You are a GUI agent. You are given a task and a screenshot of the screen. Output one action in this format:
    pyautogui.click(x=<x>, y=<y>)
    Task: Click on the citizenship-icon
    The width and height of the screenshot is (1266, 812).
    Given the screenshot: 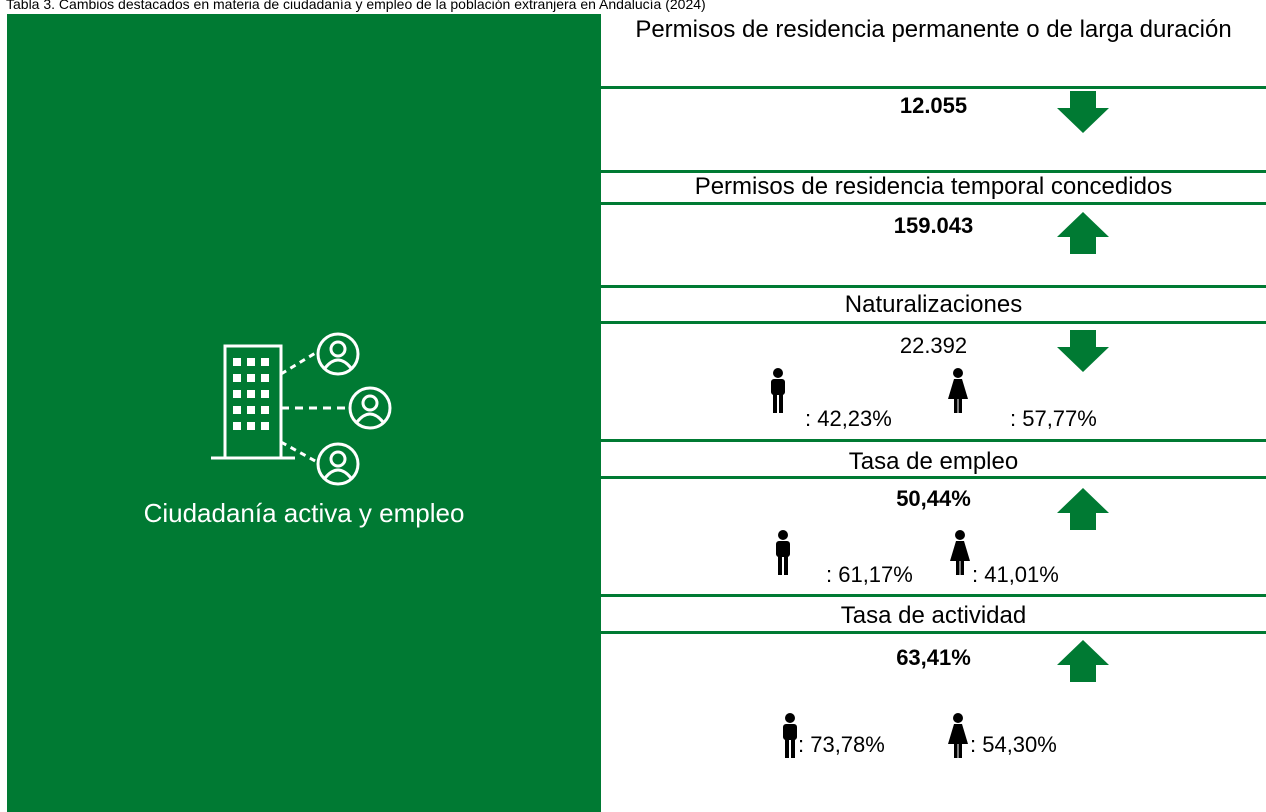 What is the action you would take?
    pyautogui.click(x=301, y=409)
    